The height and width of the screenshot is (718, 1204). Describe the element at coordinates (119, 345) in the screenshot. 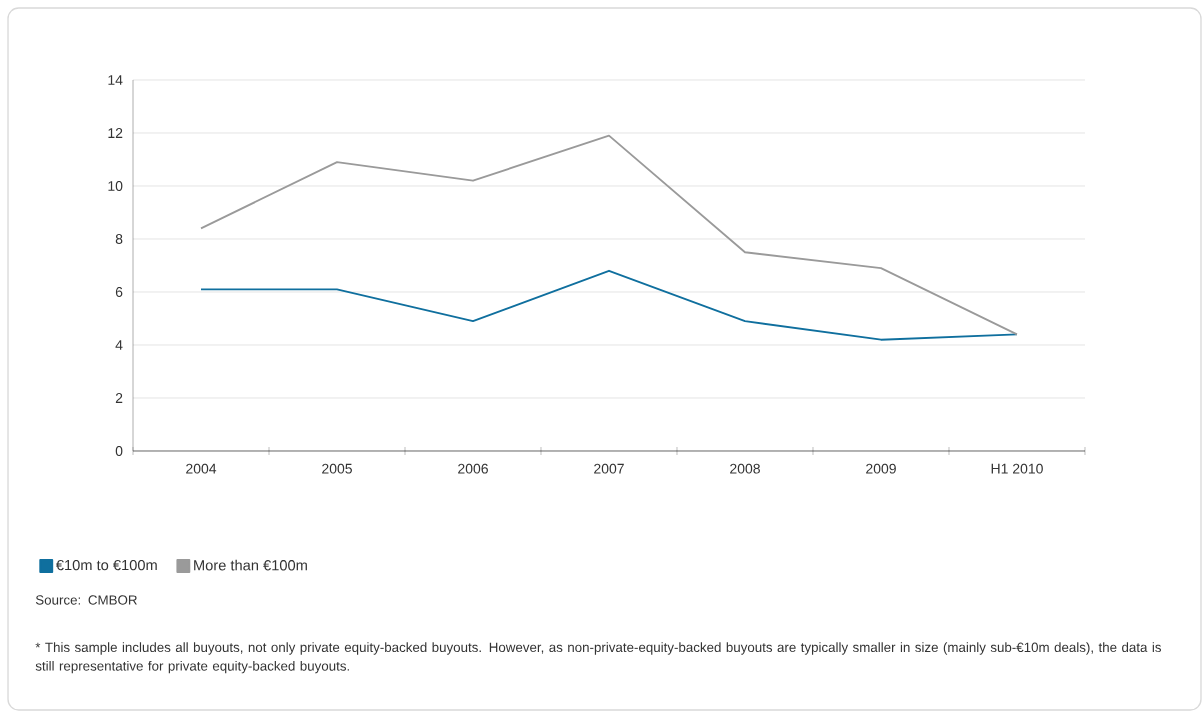

I see `y-tick-label: 4` at that location.